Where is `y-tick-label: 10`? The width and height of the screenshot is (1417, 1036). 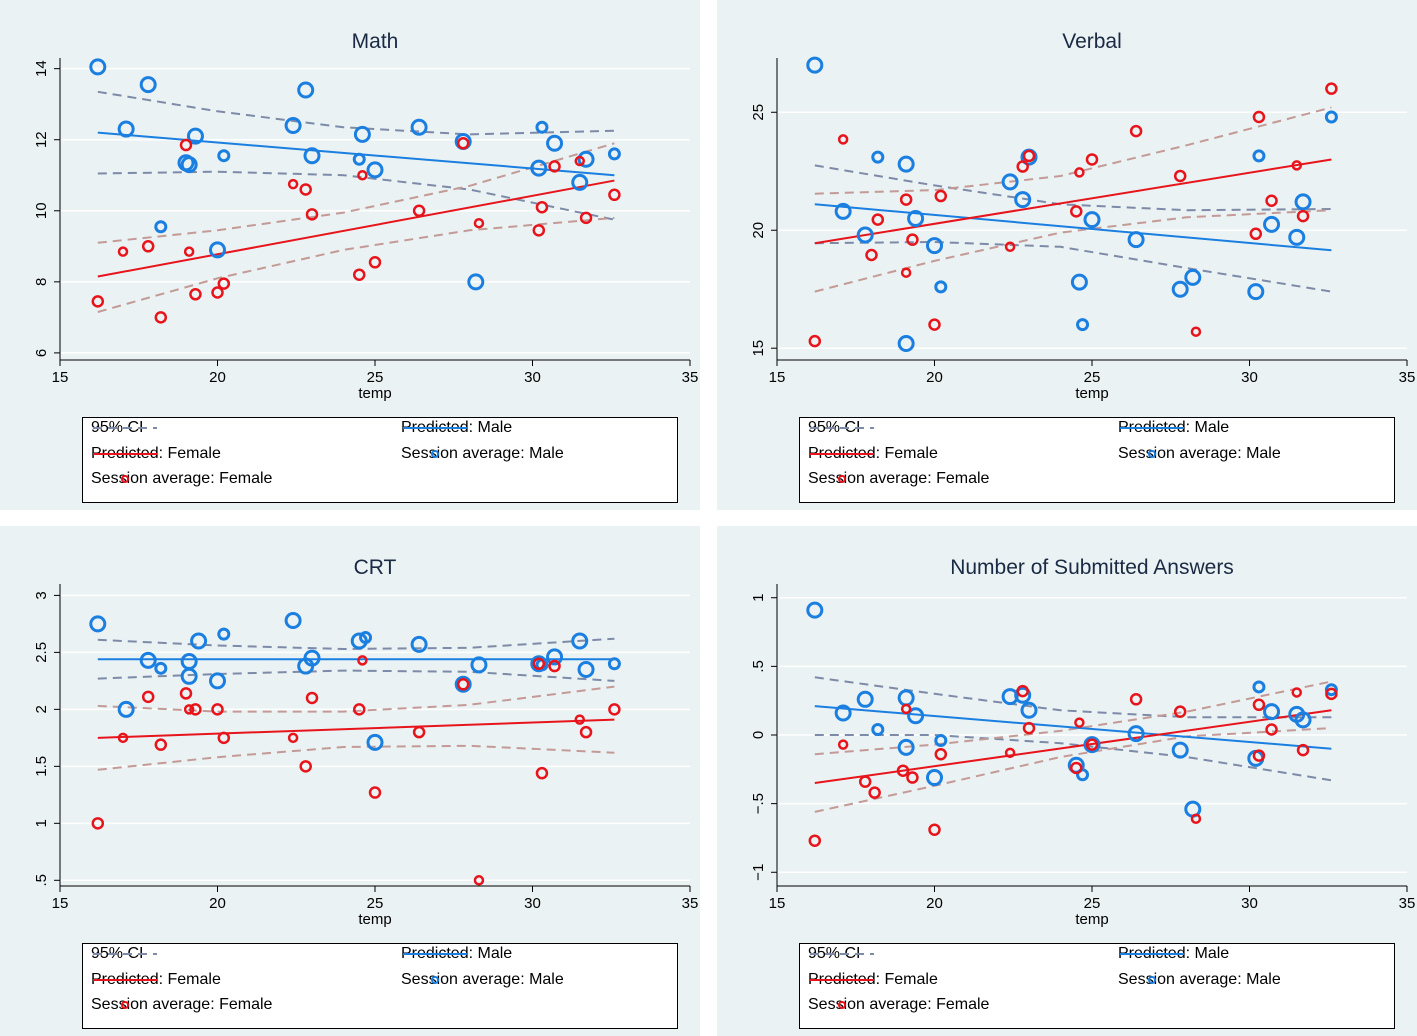 y-tick-label: 10 is located at coordinates (41, 210).